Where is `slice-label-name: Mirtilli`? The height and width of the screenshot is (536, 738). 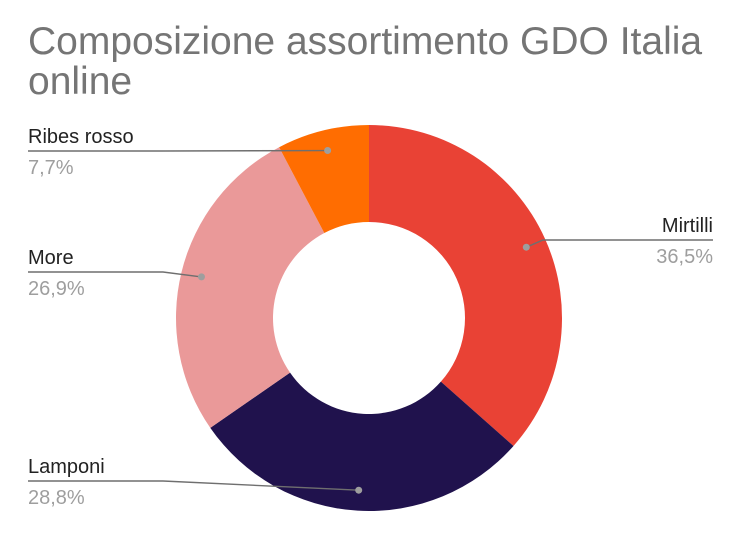 slice-label-name: Mirtilli is located at coordinates (687, 226).